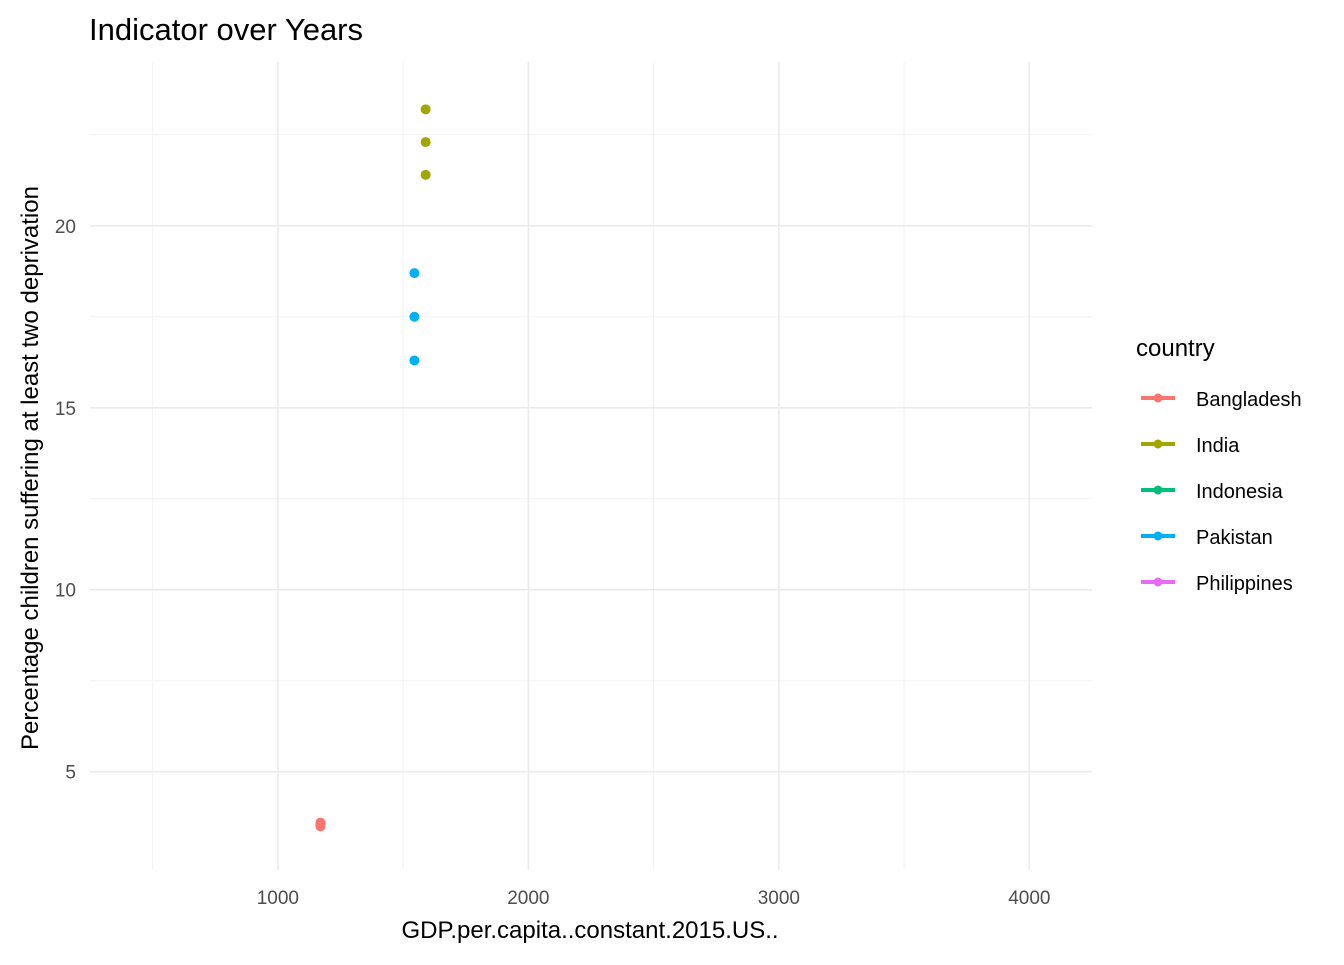  I want to click on y-axis-ticks: 5 10 15 20, so click(65, 500).